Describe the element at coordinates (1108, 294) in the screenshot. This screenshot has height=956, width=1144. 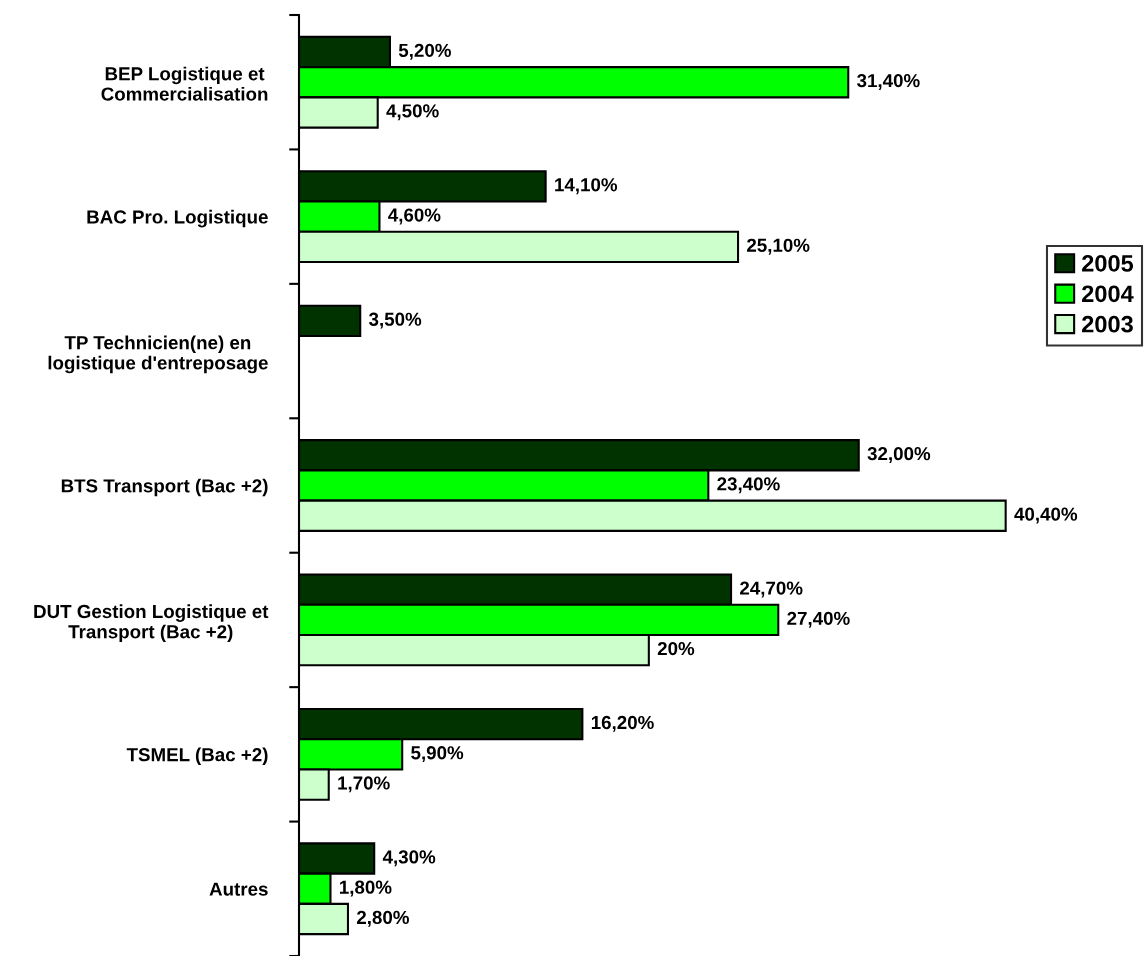
I see `legend-label: 2004` at that location.